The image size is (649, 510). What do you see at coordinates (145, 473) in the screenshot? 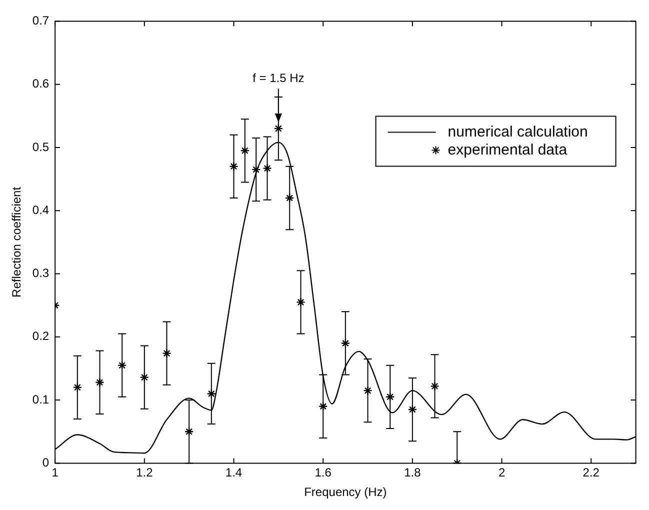
I see `x-tick-label: 1.2` at bounding box center [145, 473].